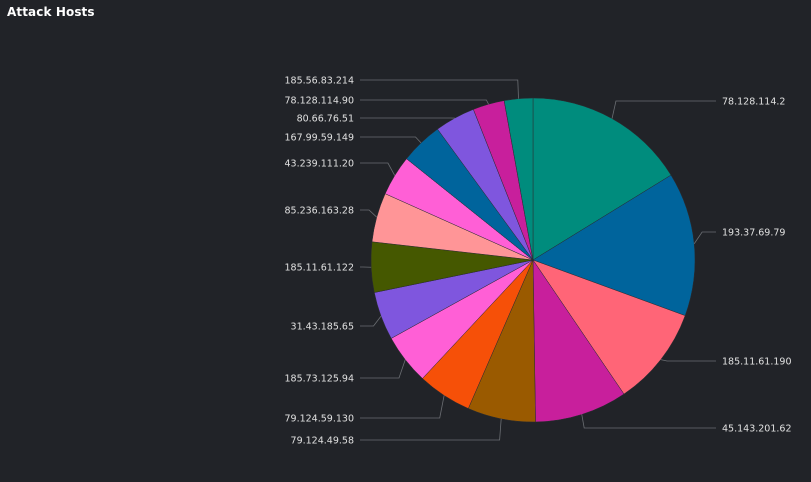 The height and width of the screenshot is (482, 811). What do you see at coordinates (753, 233) in the screenshot?
I see `slice-label: 193.37.69.79` at bounding box center [753, 233].